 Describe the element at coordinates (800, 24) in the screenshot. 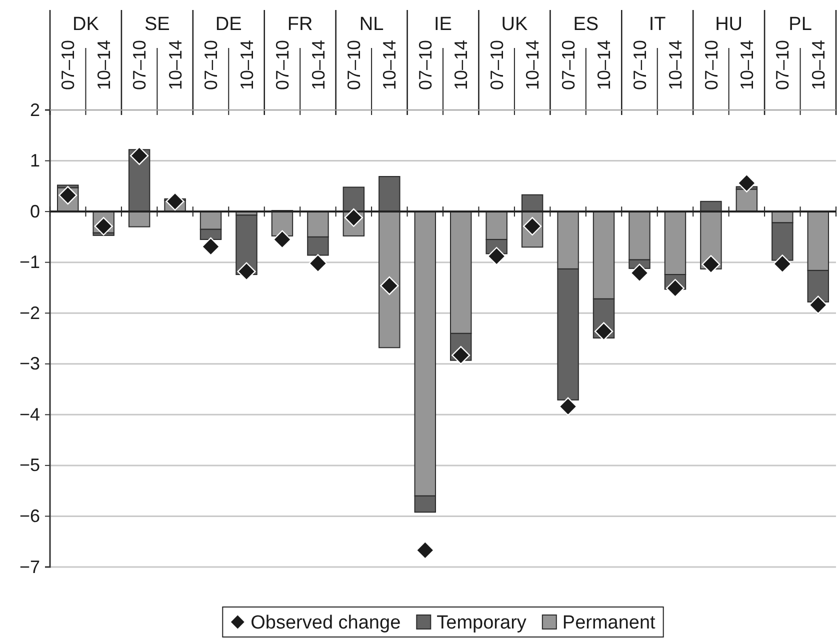

I see `text: PL` at that location.